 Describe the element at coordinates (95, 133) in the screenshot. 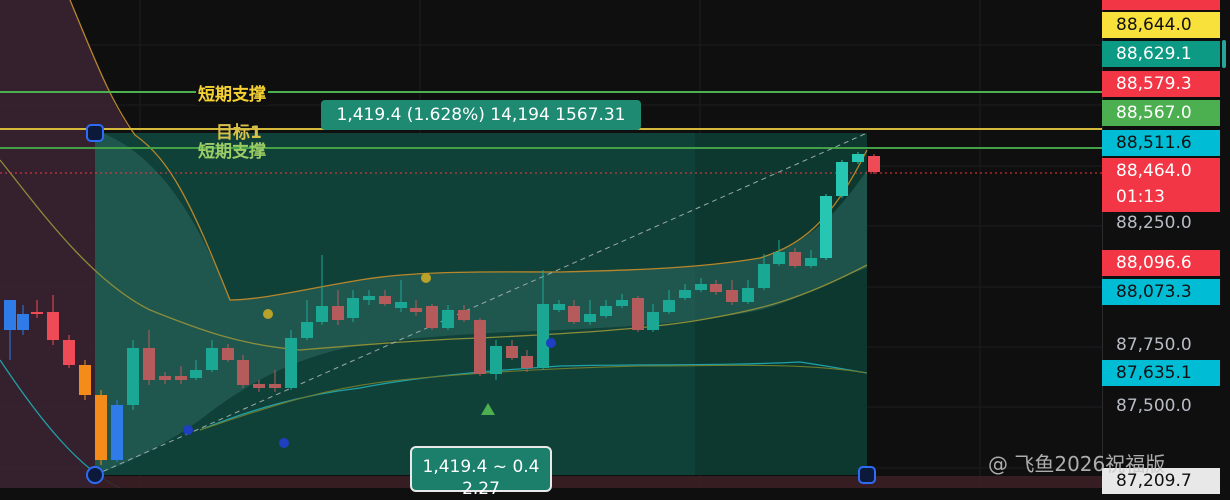

I see `measure-handle-top-left` at that location.